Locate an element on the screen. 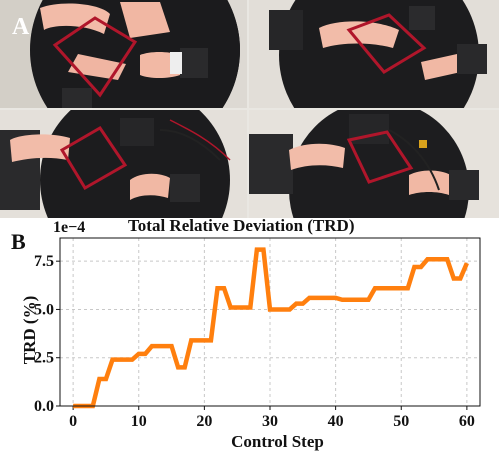 The height and width of the screenshot is (457, 499). x-tick-label: 30 is located at coordinates (270, 421).